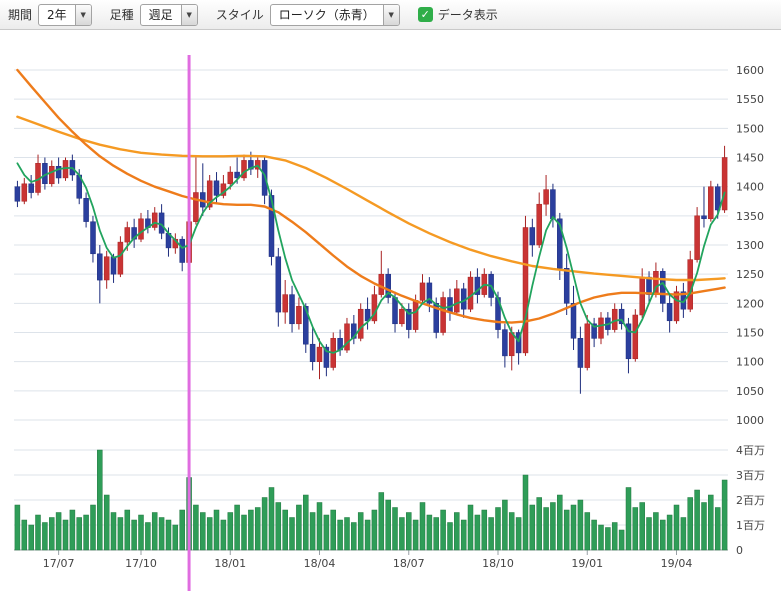  I want to click on period-dropdown-arrow-icon: ▼, so click(82, 14).